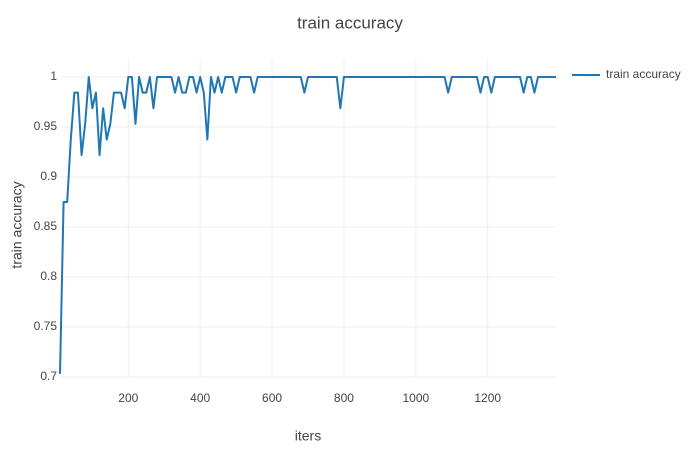 Image resolution: width=700 pixels, height=450 pixels. I want to click on y-tick-label: 0.7, so click(48, 376).